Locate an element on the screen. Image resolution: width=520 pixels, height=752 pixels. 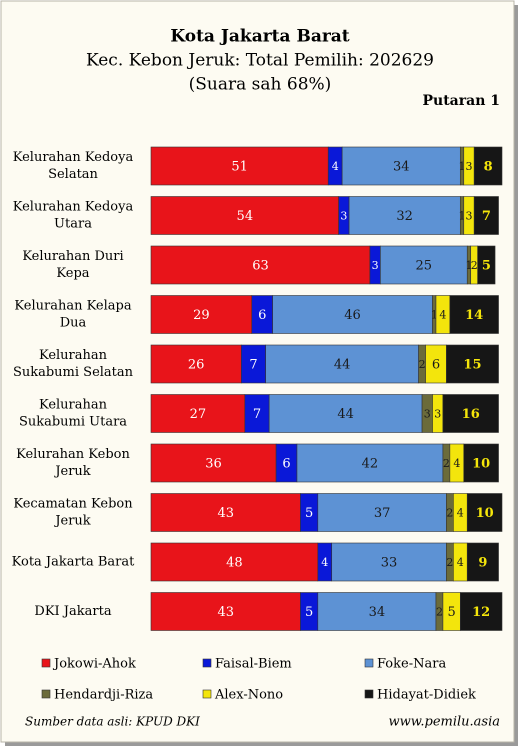
y-tick-label: Utara is located at coordinates (73, 224).